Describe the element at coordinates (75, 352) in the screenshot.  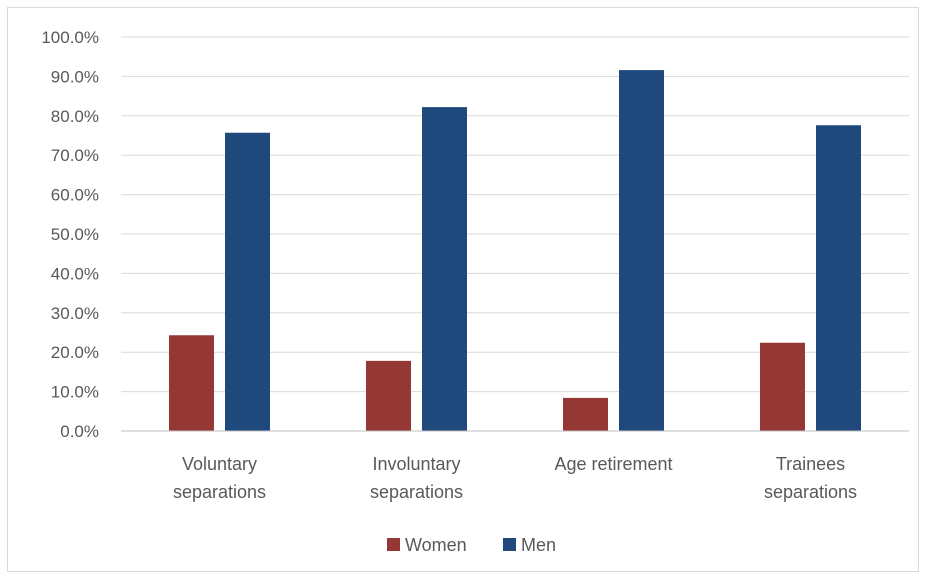
I see `y-tick-label: 20.0%` at that location.